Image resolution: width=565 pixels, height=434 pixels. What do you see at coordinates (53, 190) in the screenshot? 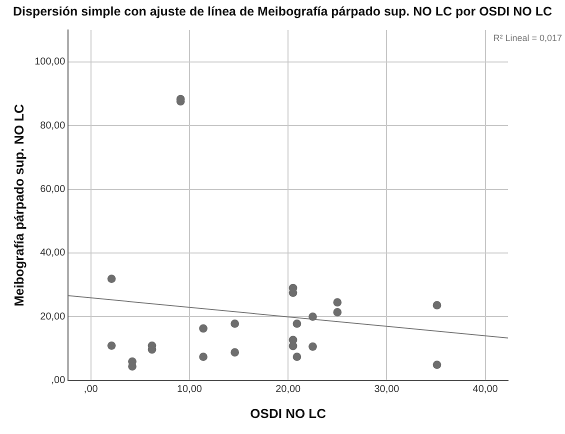
I see `y-tick-label: 60,00` at bounding box center [53, 190].